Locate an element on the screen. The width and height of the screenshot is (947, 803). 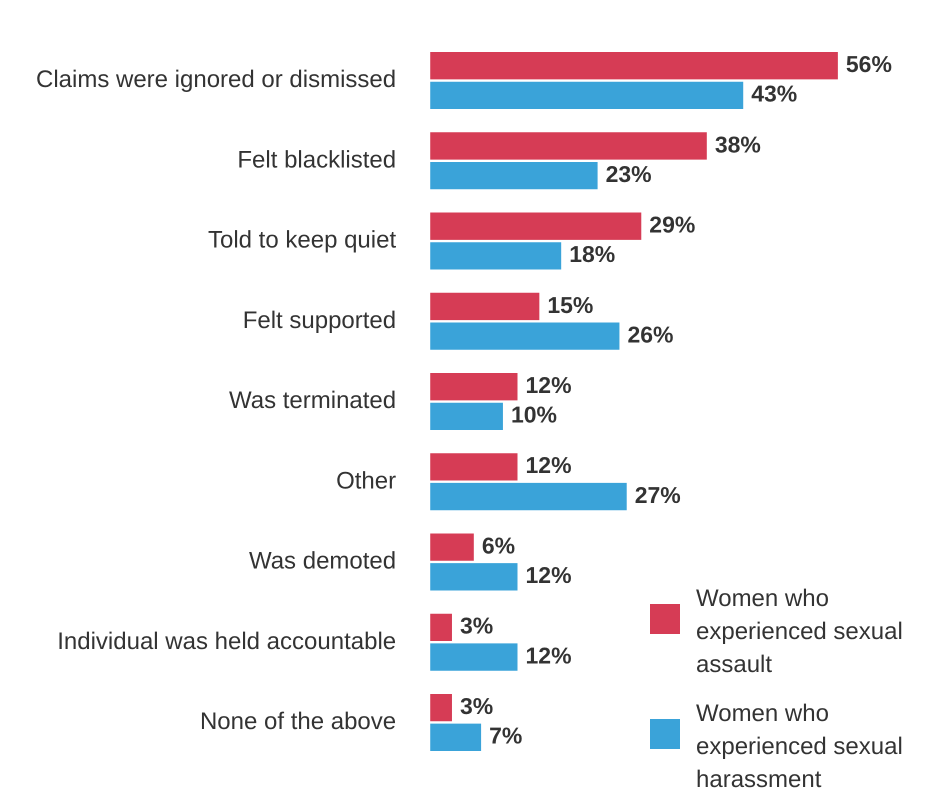
y-tick-label: Claims were ignored or dismissed is located at coordinates (216, 80).